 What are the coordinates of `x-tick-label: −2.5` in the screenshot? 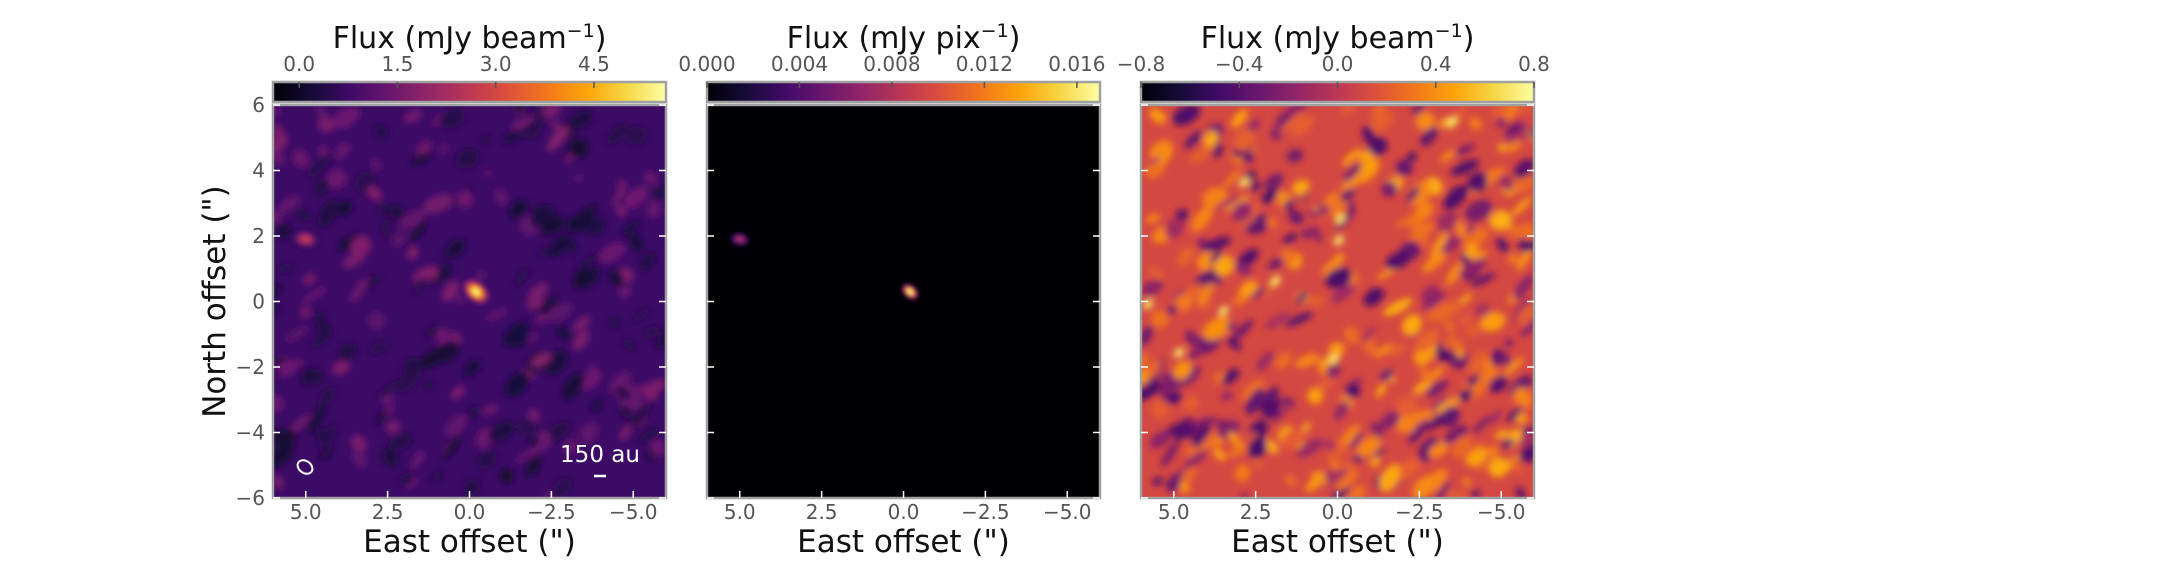 It's located at (985, 512).